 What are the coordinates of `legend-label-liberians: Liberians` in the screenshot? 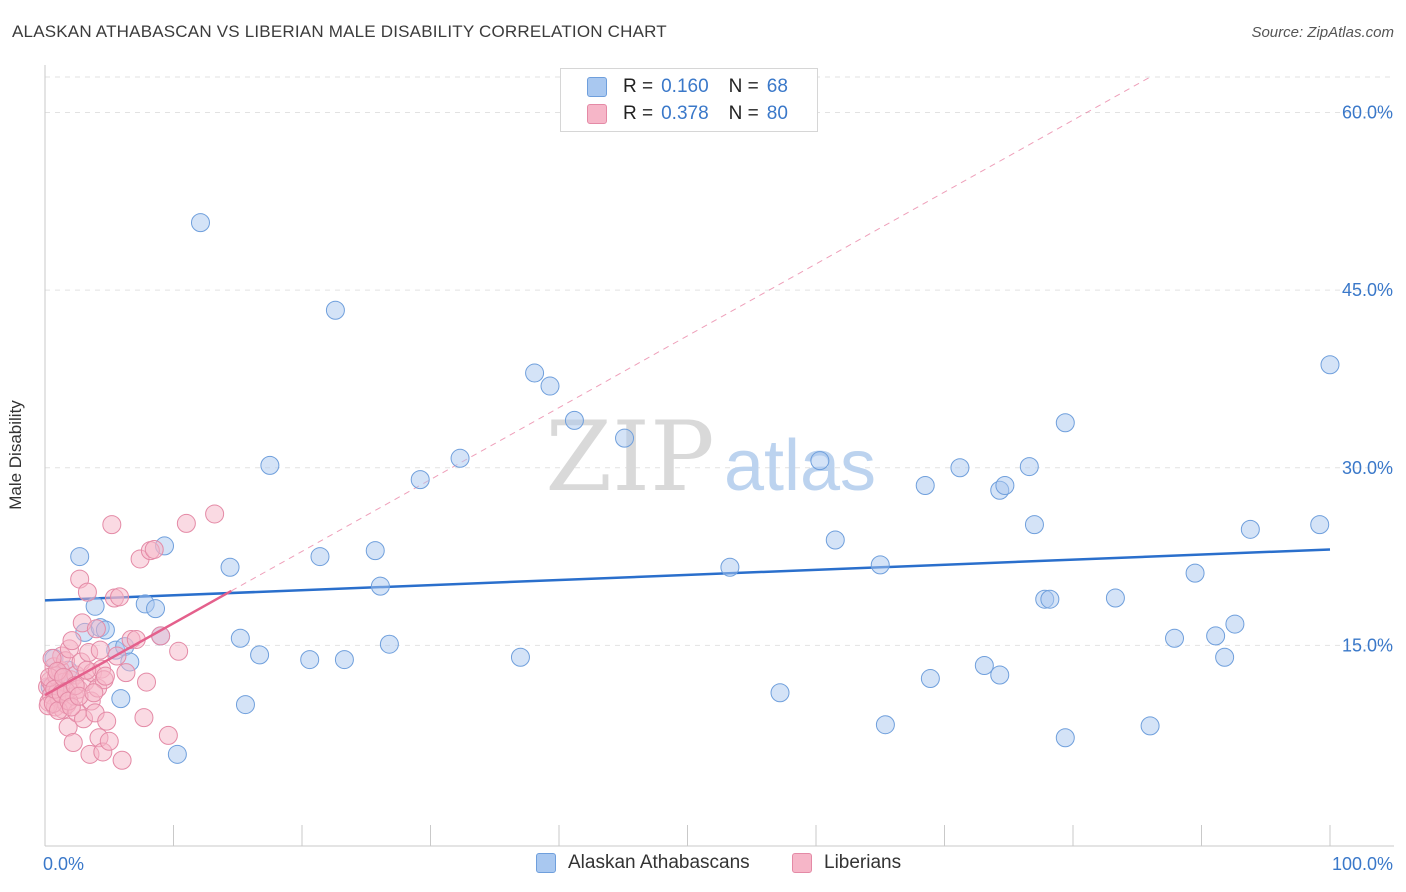 It's located at (863, 862).